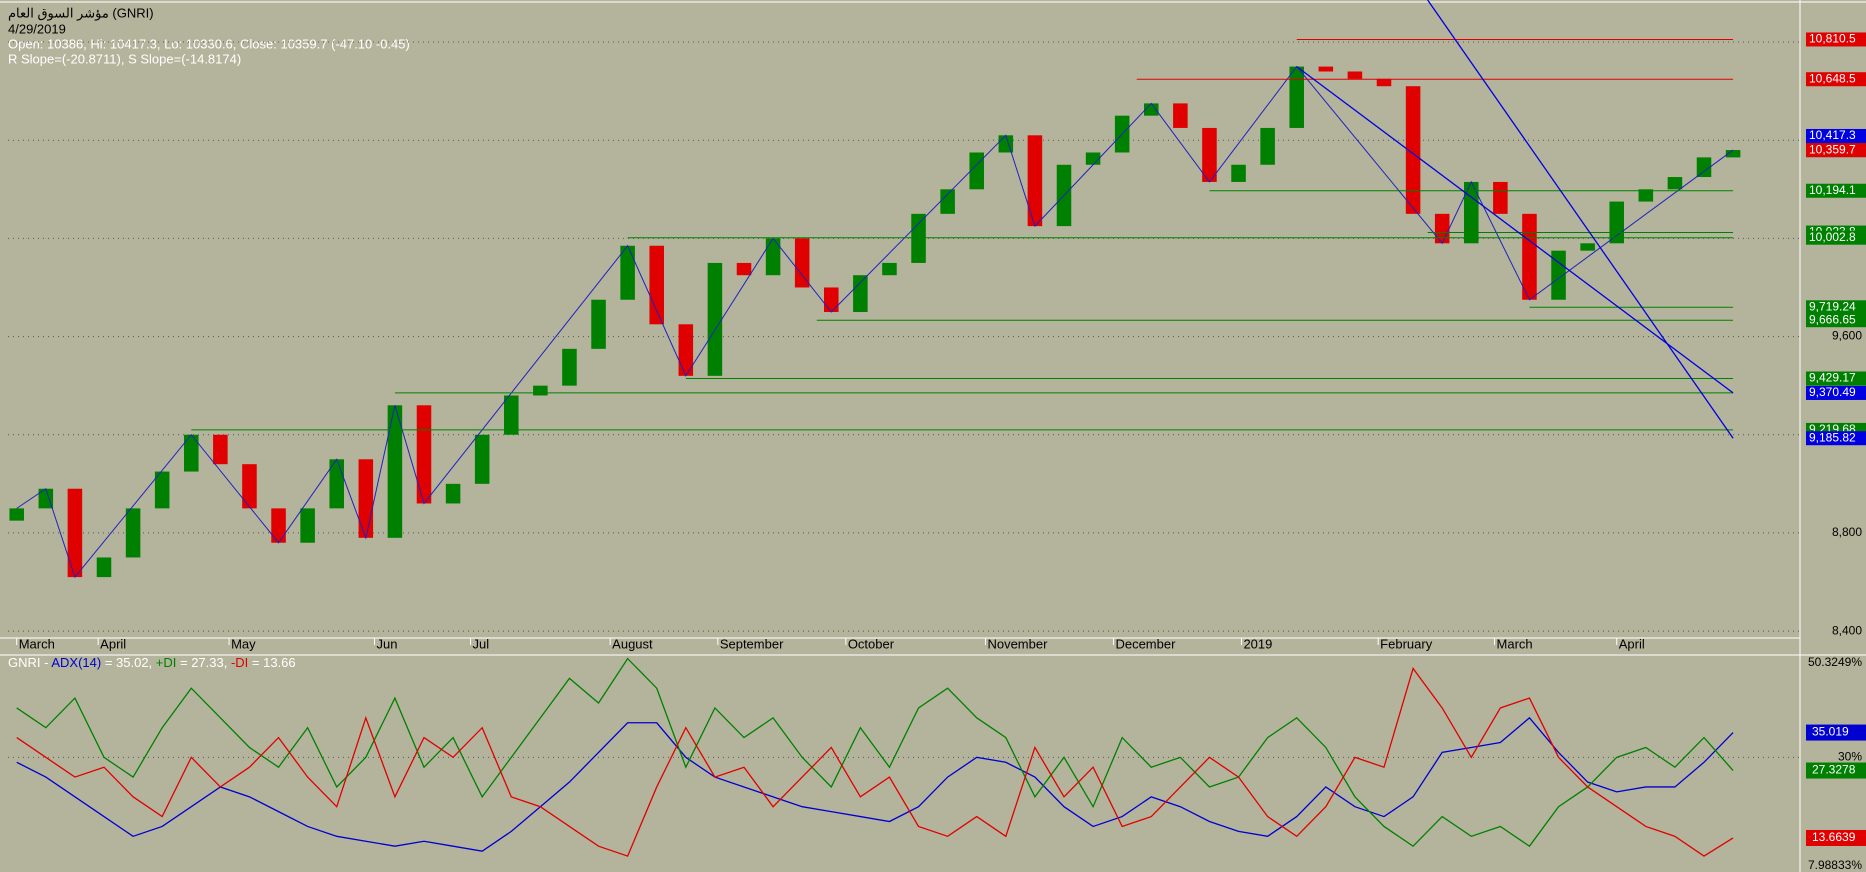 The width and height of the screenshot is (1866, 872). What do you see at coordinates (1832, 78) in the screenshot?
I see `level-label: 10,648.5` at bounding box center [1832, 78].